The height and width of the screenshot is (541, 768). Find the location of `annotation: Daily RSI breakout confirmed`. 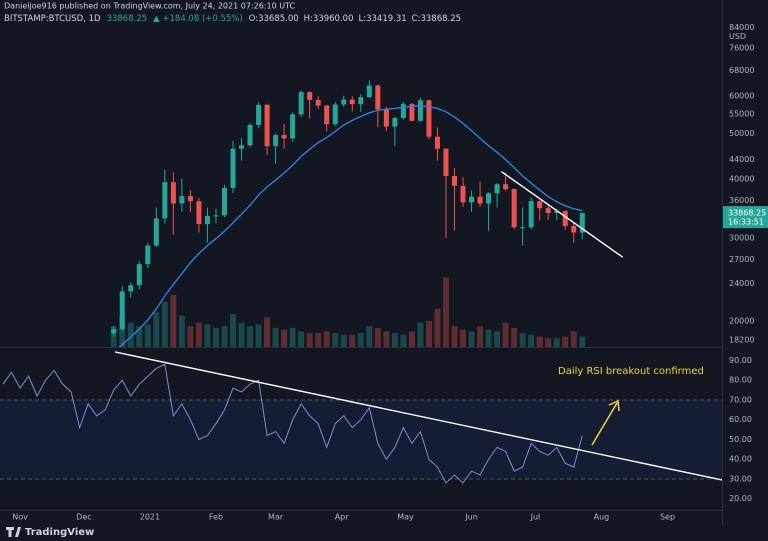

annotation: Daily RSI breakout confirmed is located at coordinates (631, 371).